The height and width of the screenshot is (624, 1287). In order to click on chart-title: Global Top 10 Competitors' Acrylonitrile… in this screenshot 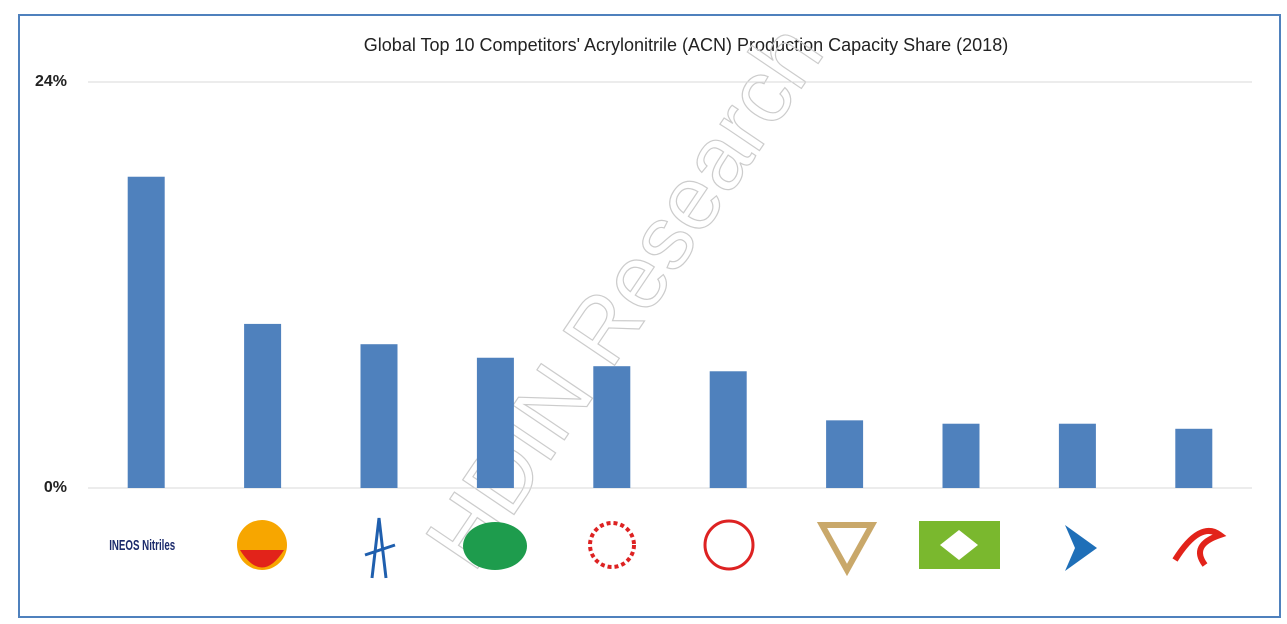, I will do `click(686, 45)`.